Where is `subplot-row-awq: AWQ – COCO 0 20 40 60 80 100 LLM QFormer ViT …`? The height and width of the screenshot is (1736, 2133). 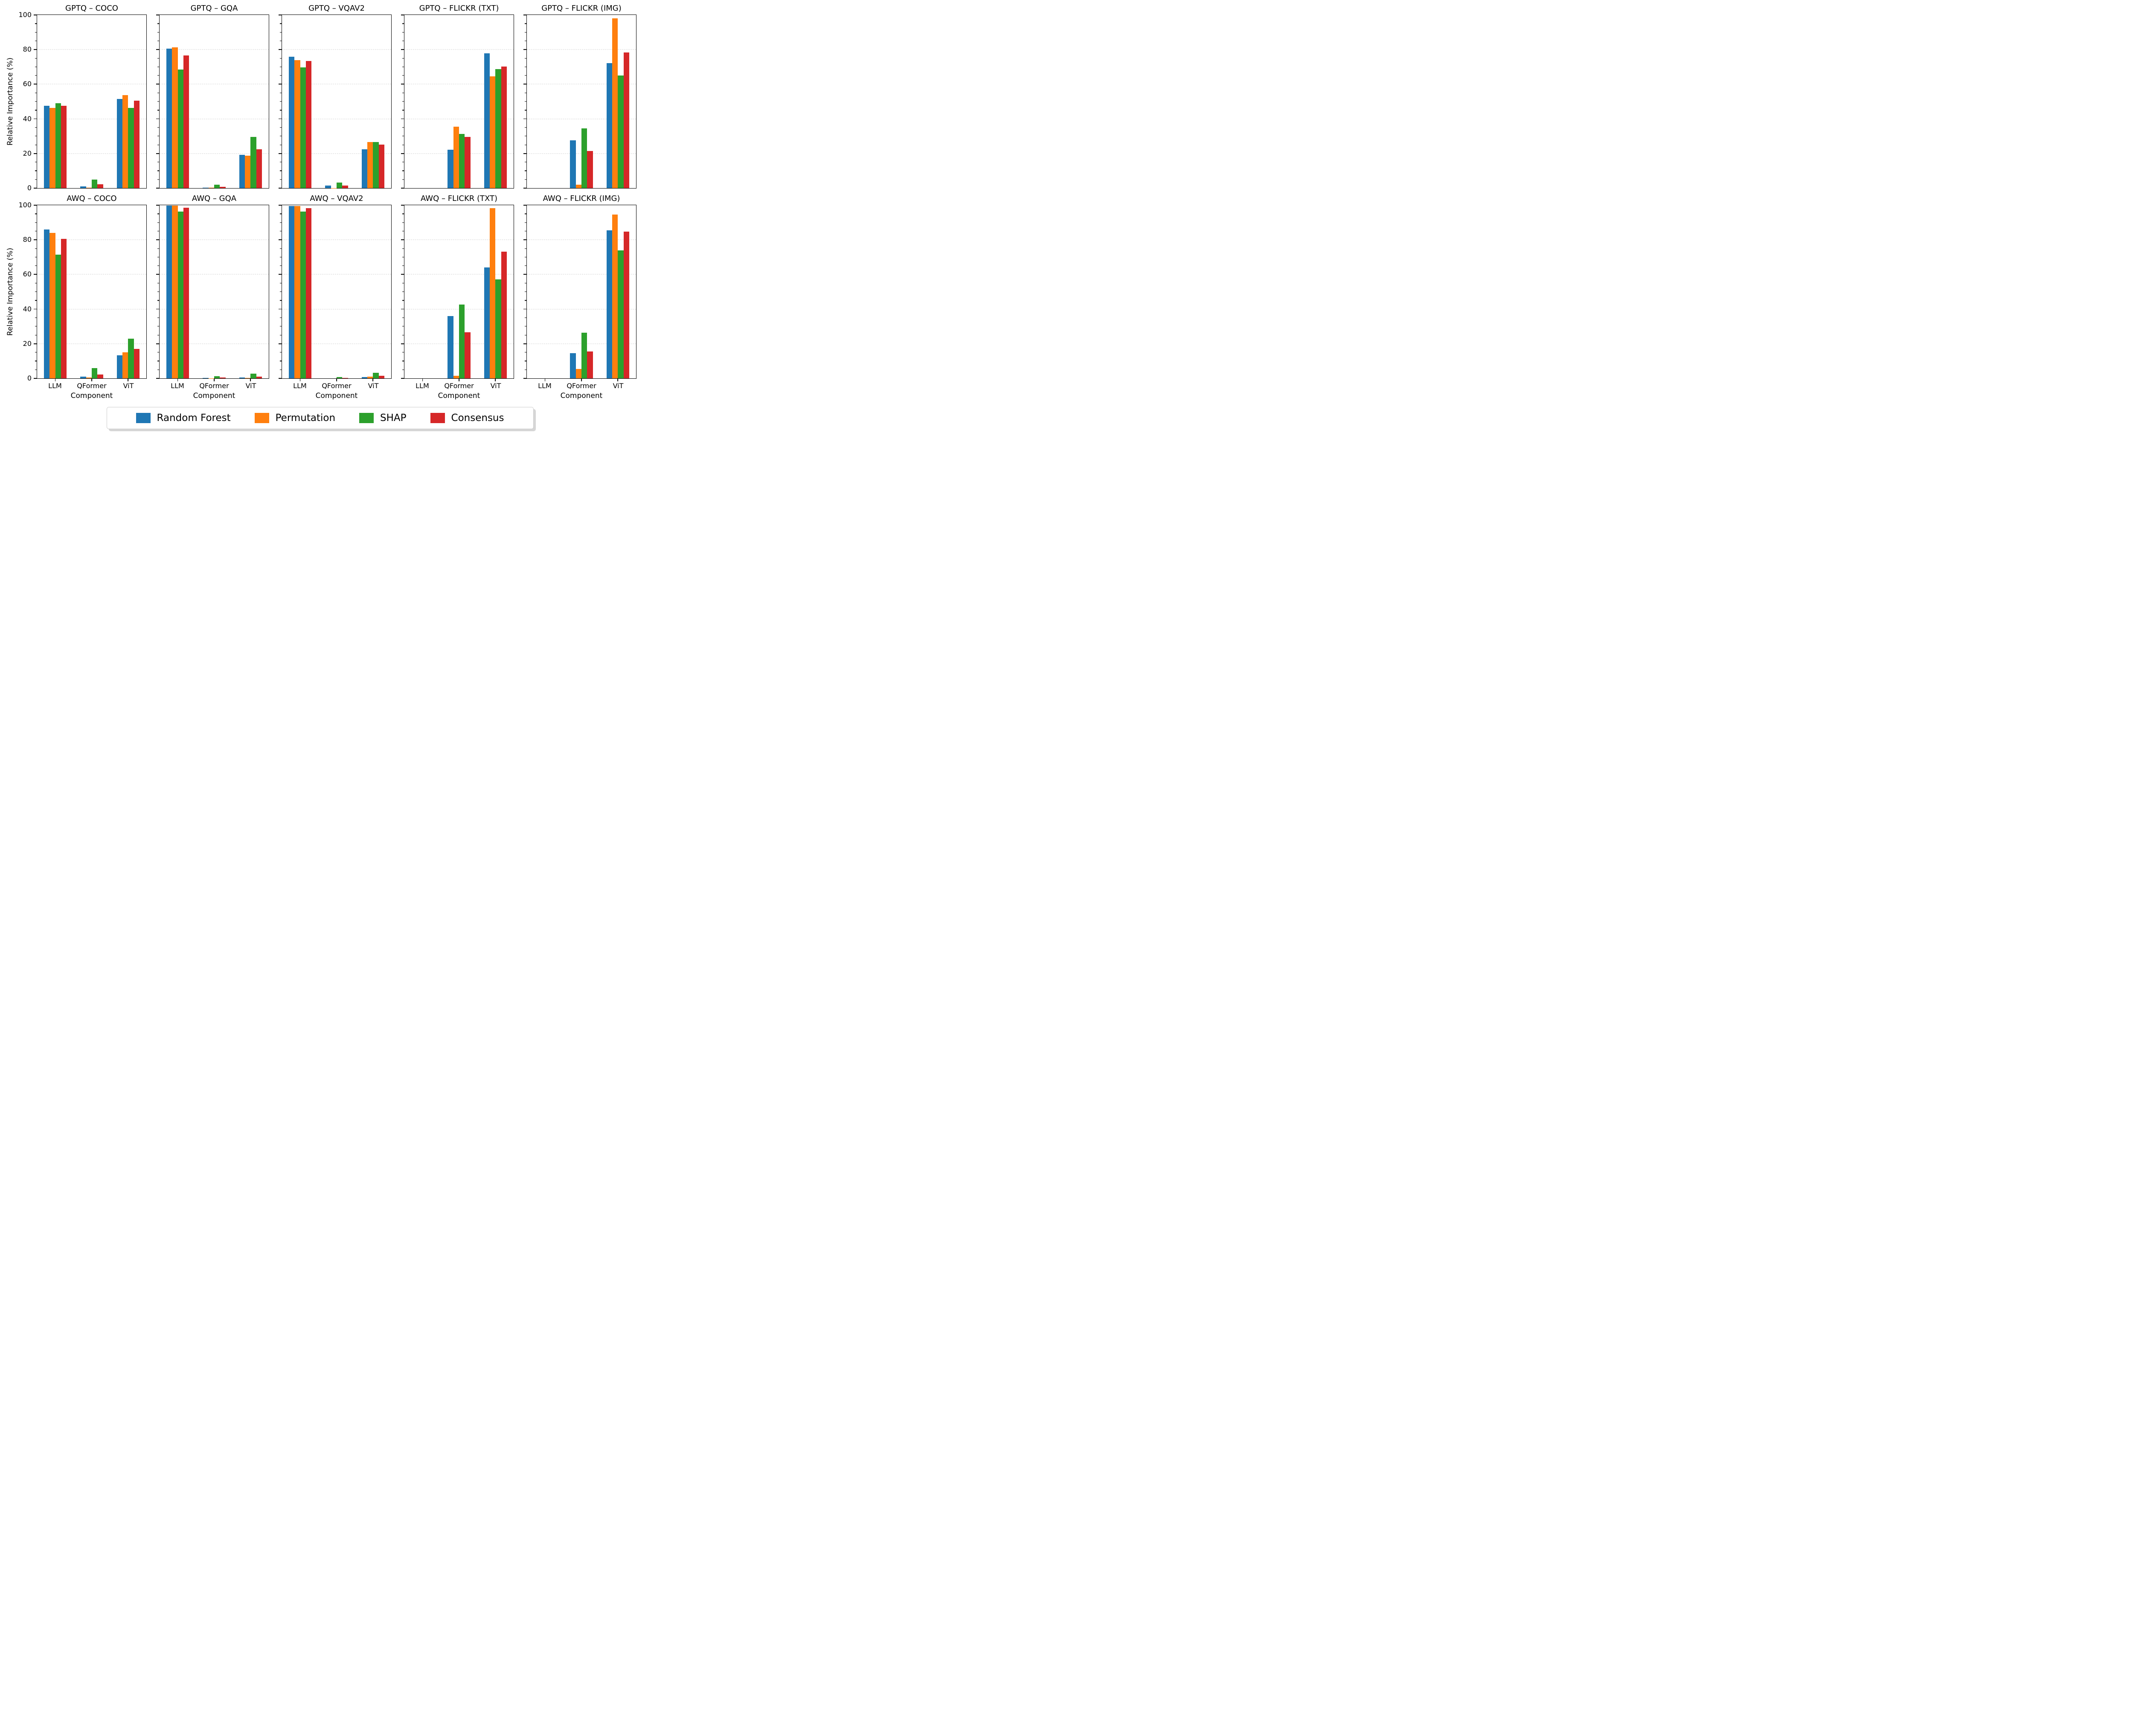 subplot-row-awq: AWQ – COCO 0 20 40 60 80 100 LLM QFormer ViT … is located at coordinates (329, 297).